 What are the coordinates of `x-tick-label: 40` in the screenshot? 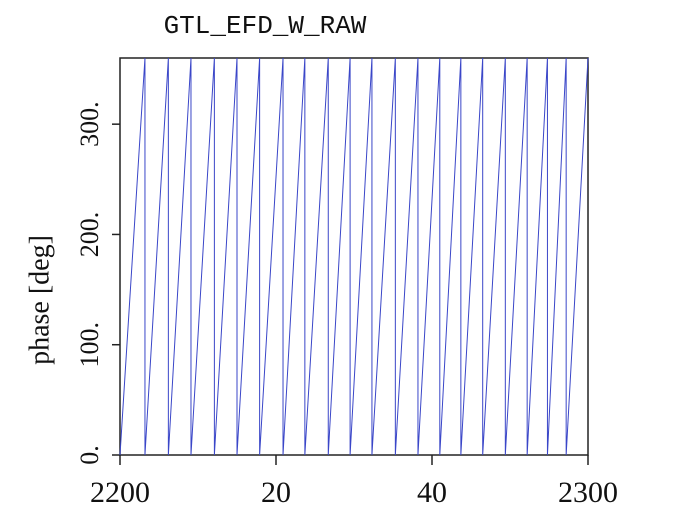 It's located at (432, 492).